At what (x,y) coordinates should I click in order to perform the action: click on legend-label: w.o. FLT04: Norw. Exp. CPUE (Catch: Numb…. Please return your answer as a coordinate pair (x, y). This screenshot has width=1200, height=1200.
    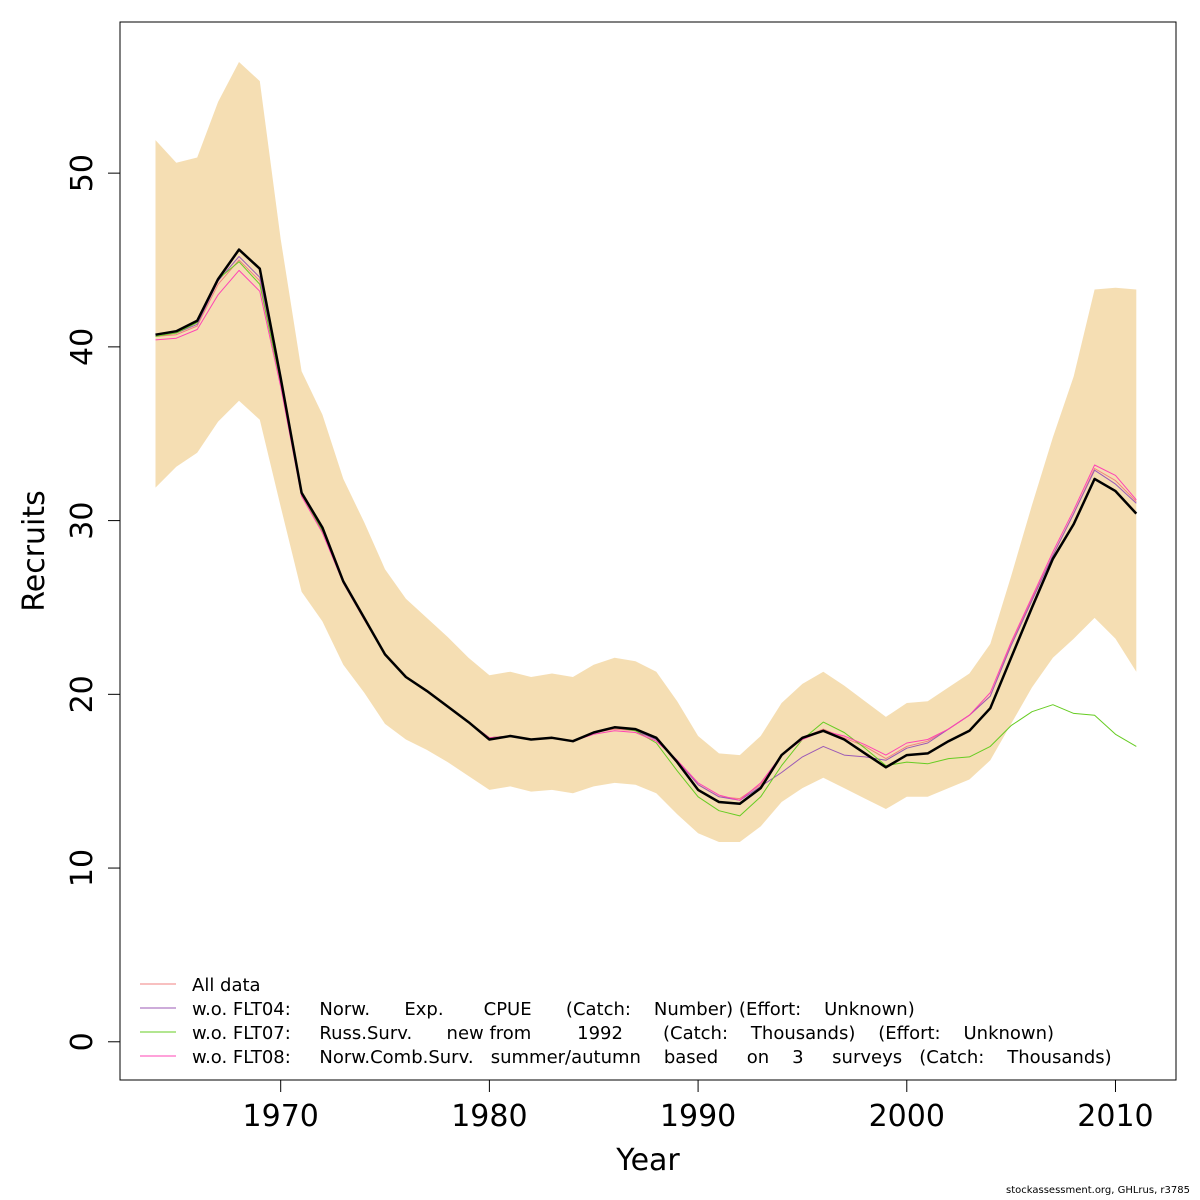
    Looking at the image, I should click on (553, 1009).